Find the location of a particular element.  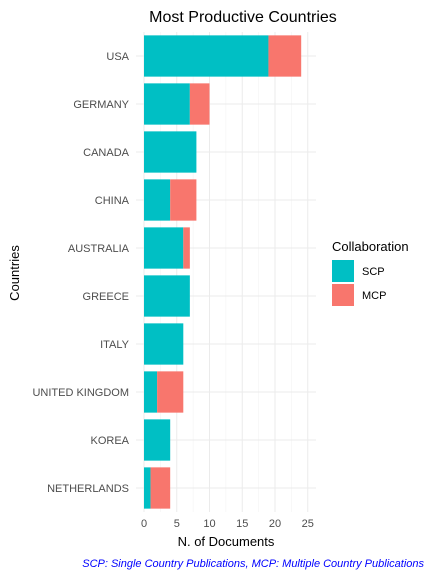

y-tick-label: ITALY is located at coordinates (115, 345).